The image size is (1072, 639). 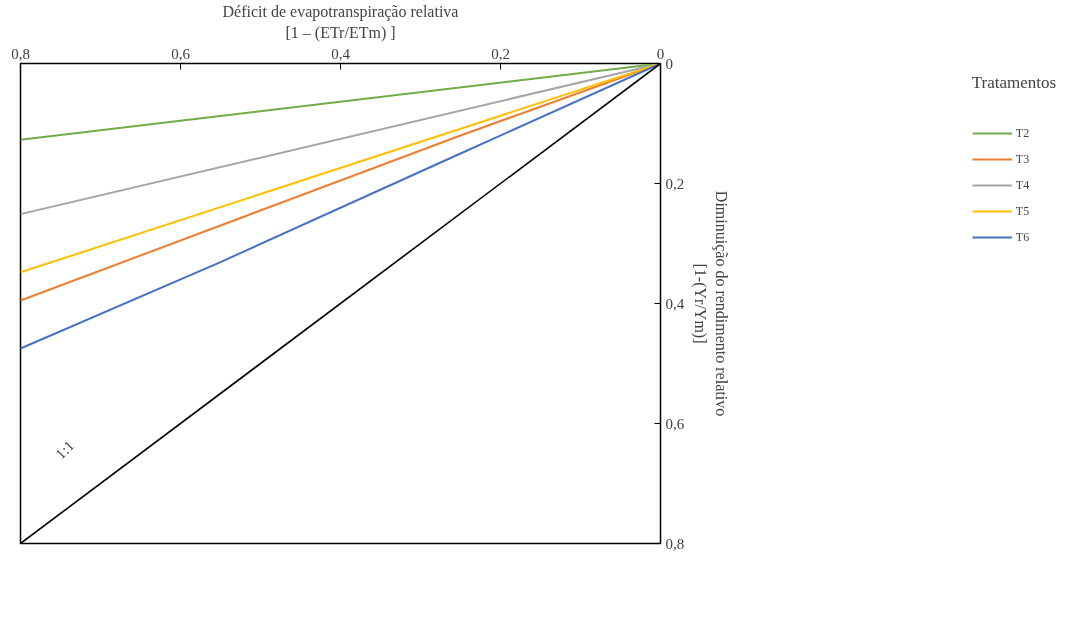 I want to click on x-tick-label: 0,4, so click(x=341, y=53).